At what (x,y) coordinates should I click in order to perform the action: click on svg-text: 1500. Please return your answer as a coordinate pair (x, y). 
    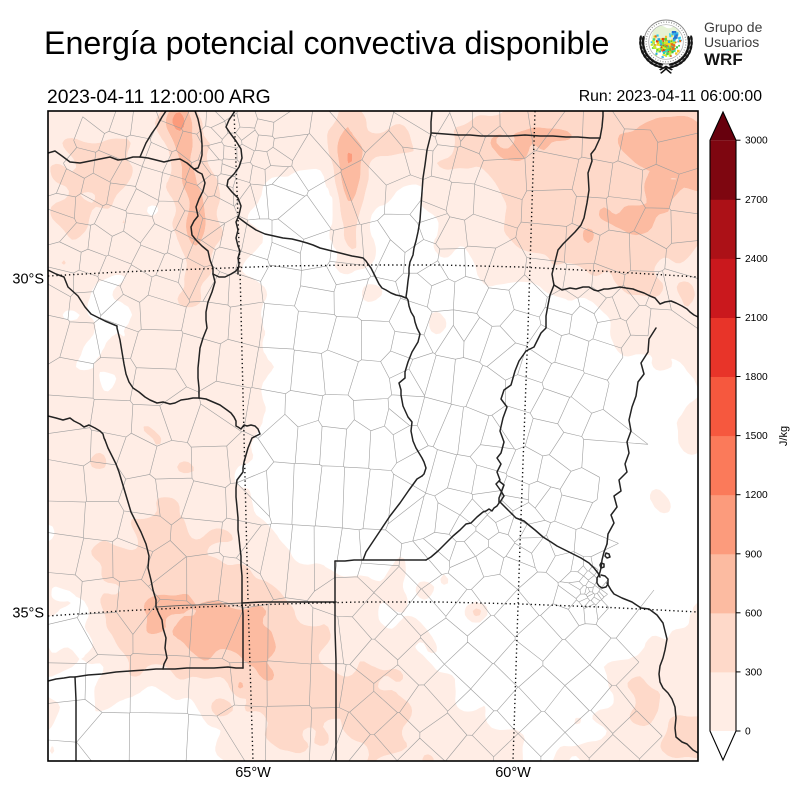
    Looking at the image, I should click on (756, 436).